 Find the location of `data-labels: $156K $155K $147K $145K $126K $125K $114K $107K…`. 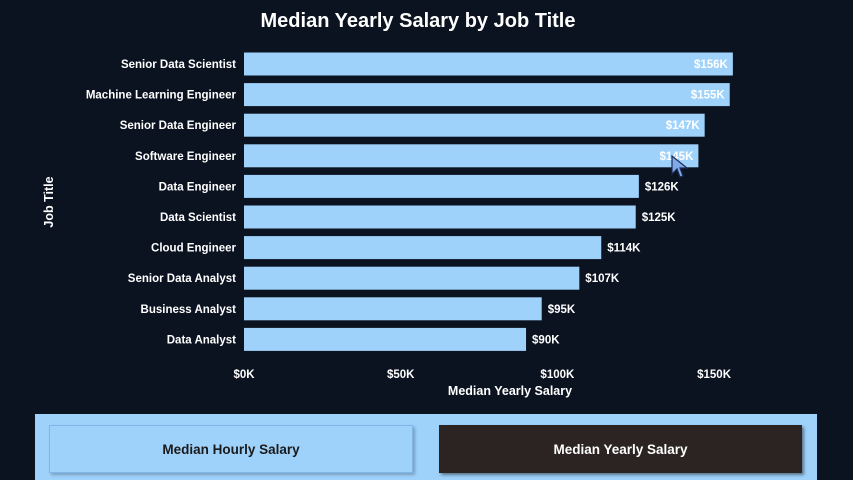

data-labels: $156K $155K $147K $145K $126K $125K $114K $107K… is located at coordinates (630, 202).